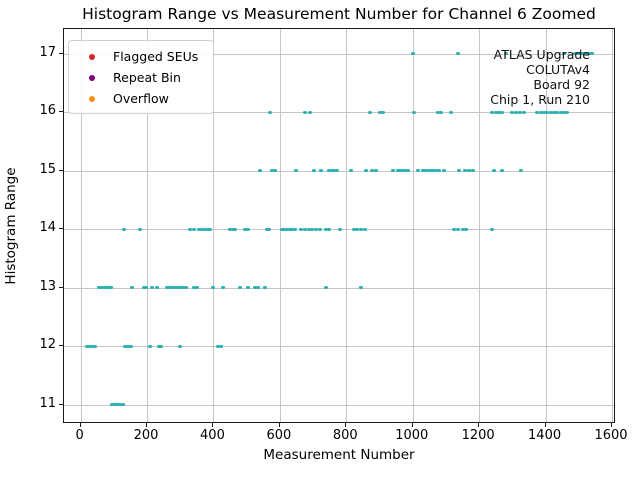 The width and height of the screenshot is (640, 480). What do you see at coordinates (339, 455) in the screenshot?
I see `x-axis-label: Measurement Number` at bounding box center [339, 455].